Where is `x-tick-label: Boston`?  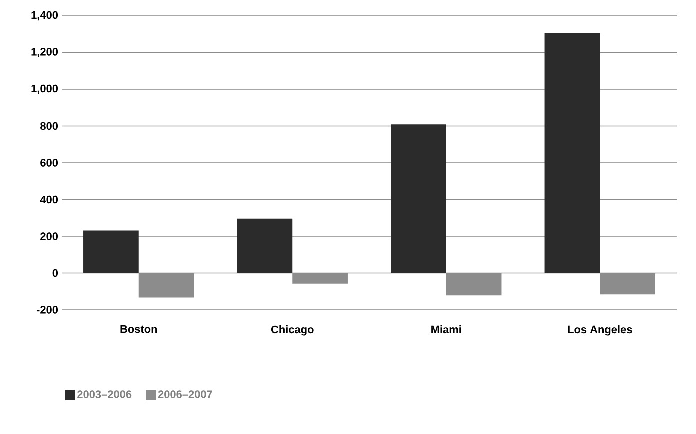
x-tick-label: Boston is located at coordinates (139, 330).